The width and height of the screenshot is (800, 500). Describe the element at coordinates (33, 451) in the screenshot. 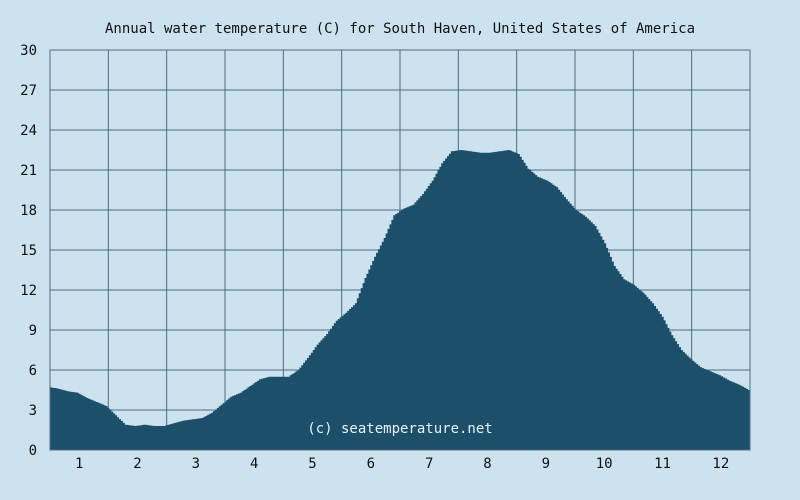

I see `y-tick-label: 0` at that location.